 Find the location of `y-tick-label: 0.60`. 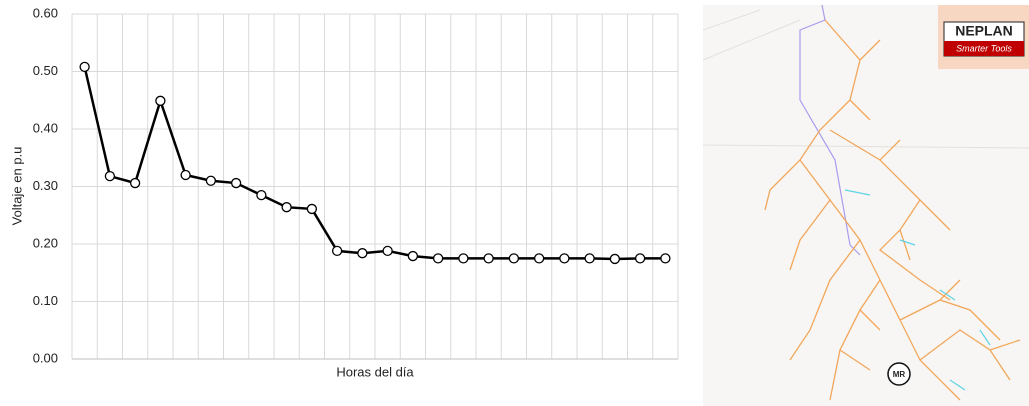

y-tick-label: 0.60 is located at coordinates (45, 12).